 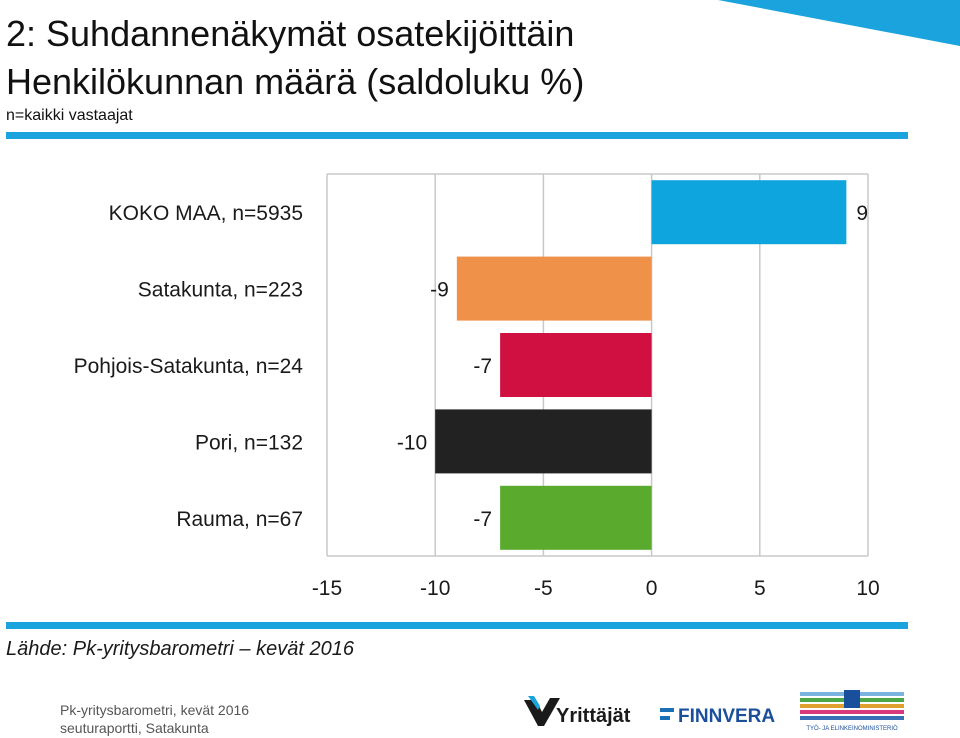 What do you see at coordinates (327, 588) in the screenshot?
I see `x-tick-label: -15` at bounding box center [327, 588].